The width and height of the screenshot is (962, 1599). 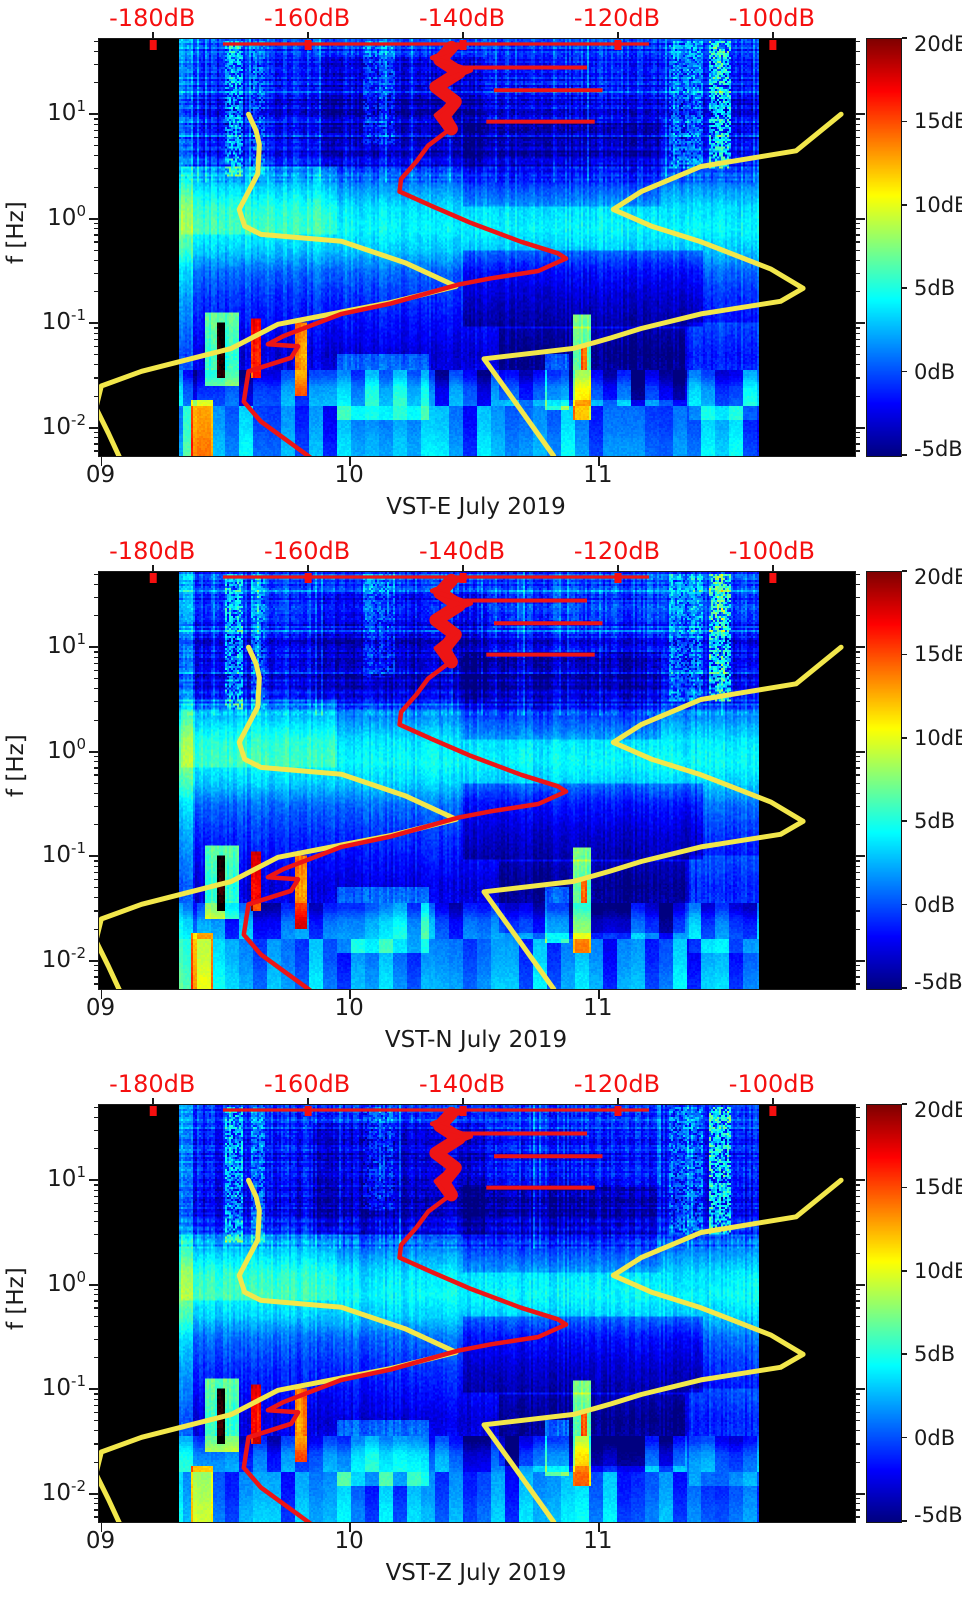 What do you see at coordinates (45, 1312) in the screenshot?
I see `y-tick-labels: 101 100 10-1 10-2` at bounding box center [45, 1312].